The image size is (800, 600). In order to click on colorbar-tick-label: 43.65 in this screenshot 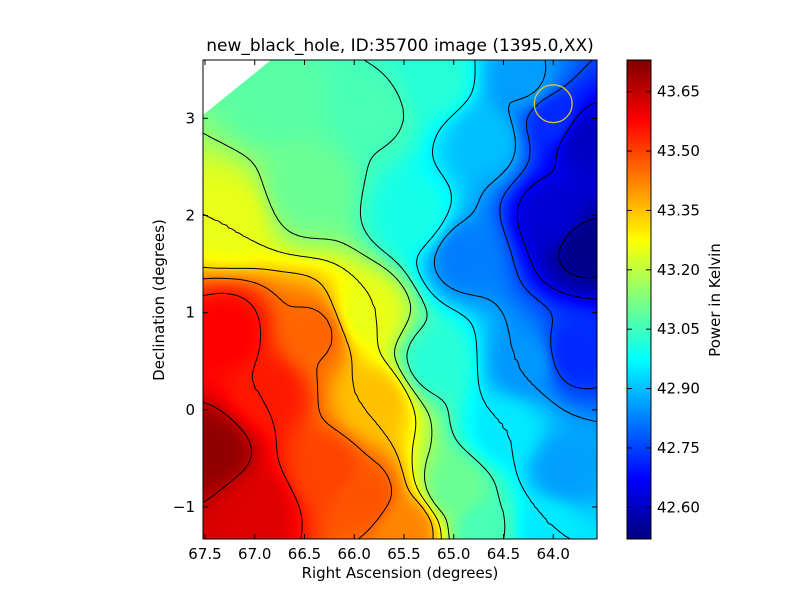, I will do `click(678, 92)`.